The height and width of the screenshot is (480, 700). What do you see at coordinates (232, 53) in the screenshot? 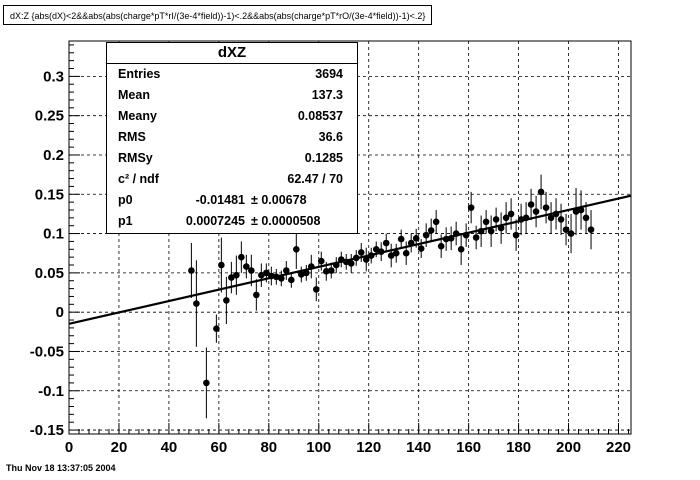
I see `stats-title: dXZ` at bounding box center [232, 53].